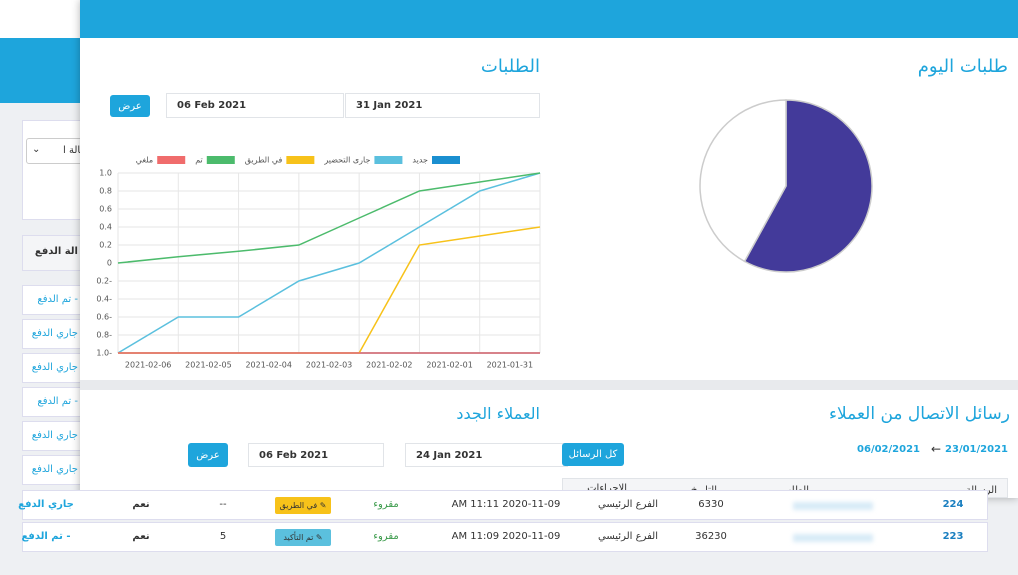 This screenshot has height=575, width=1018. I want to click on all-messages: كل الرسائل, so click(593, 454).